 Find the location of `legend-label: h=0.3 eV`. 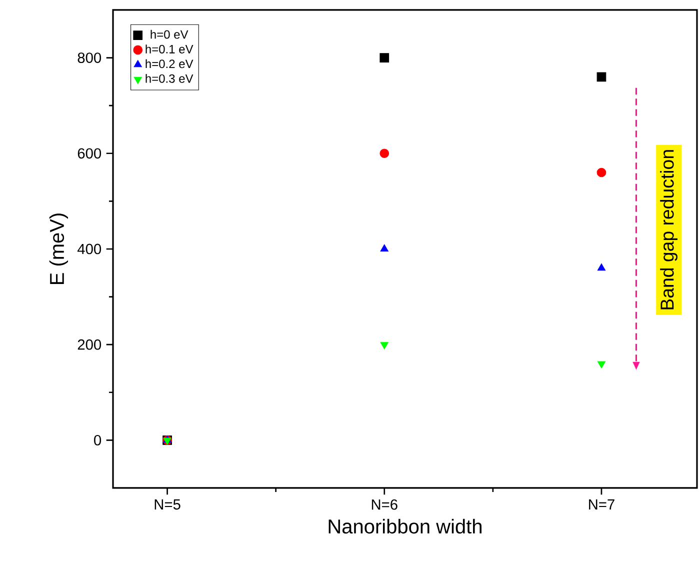

legend-label: h=0.3 eV is located at coordinates (170, 78).